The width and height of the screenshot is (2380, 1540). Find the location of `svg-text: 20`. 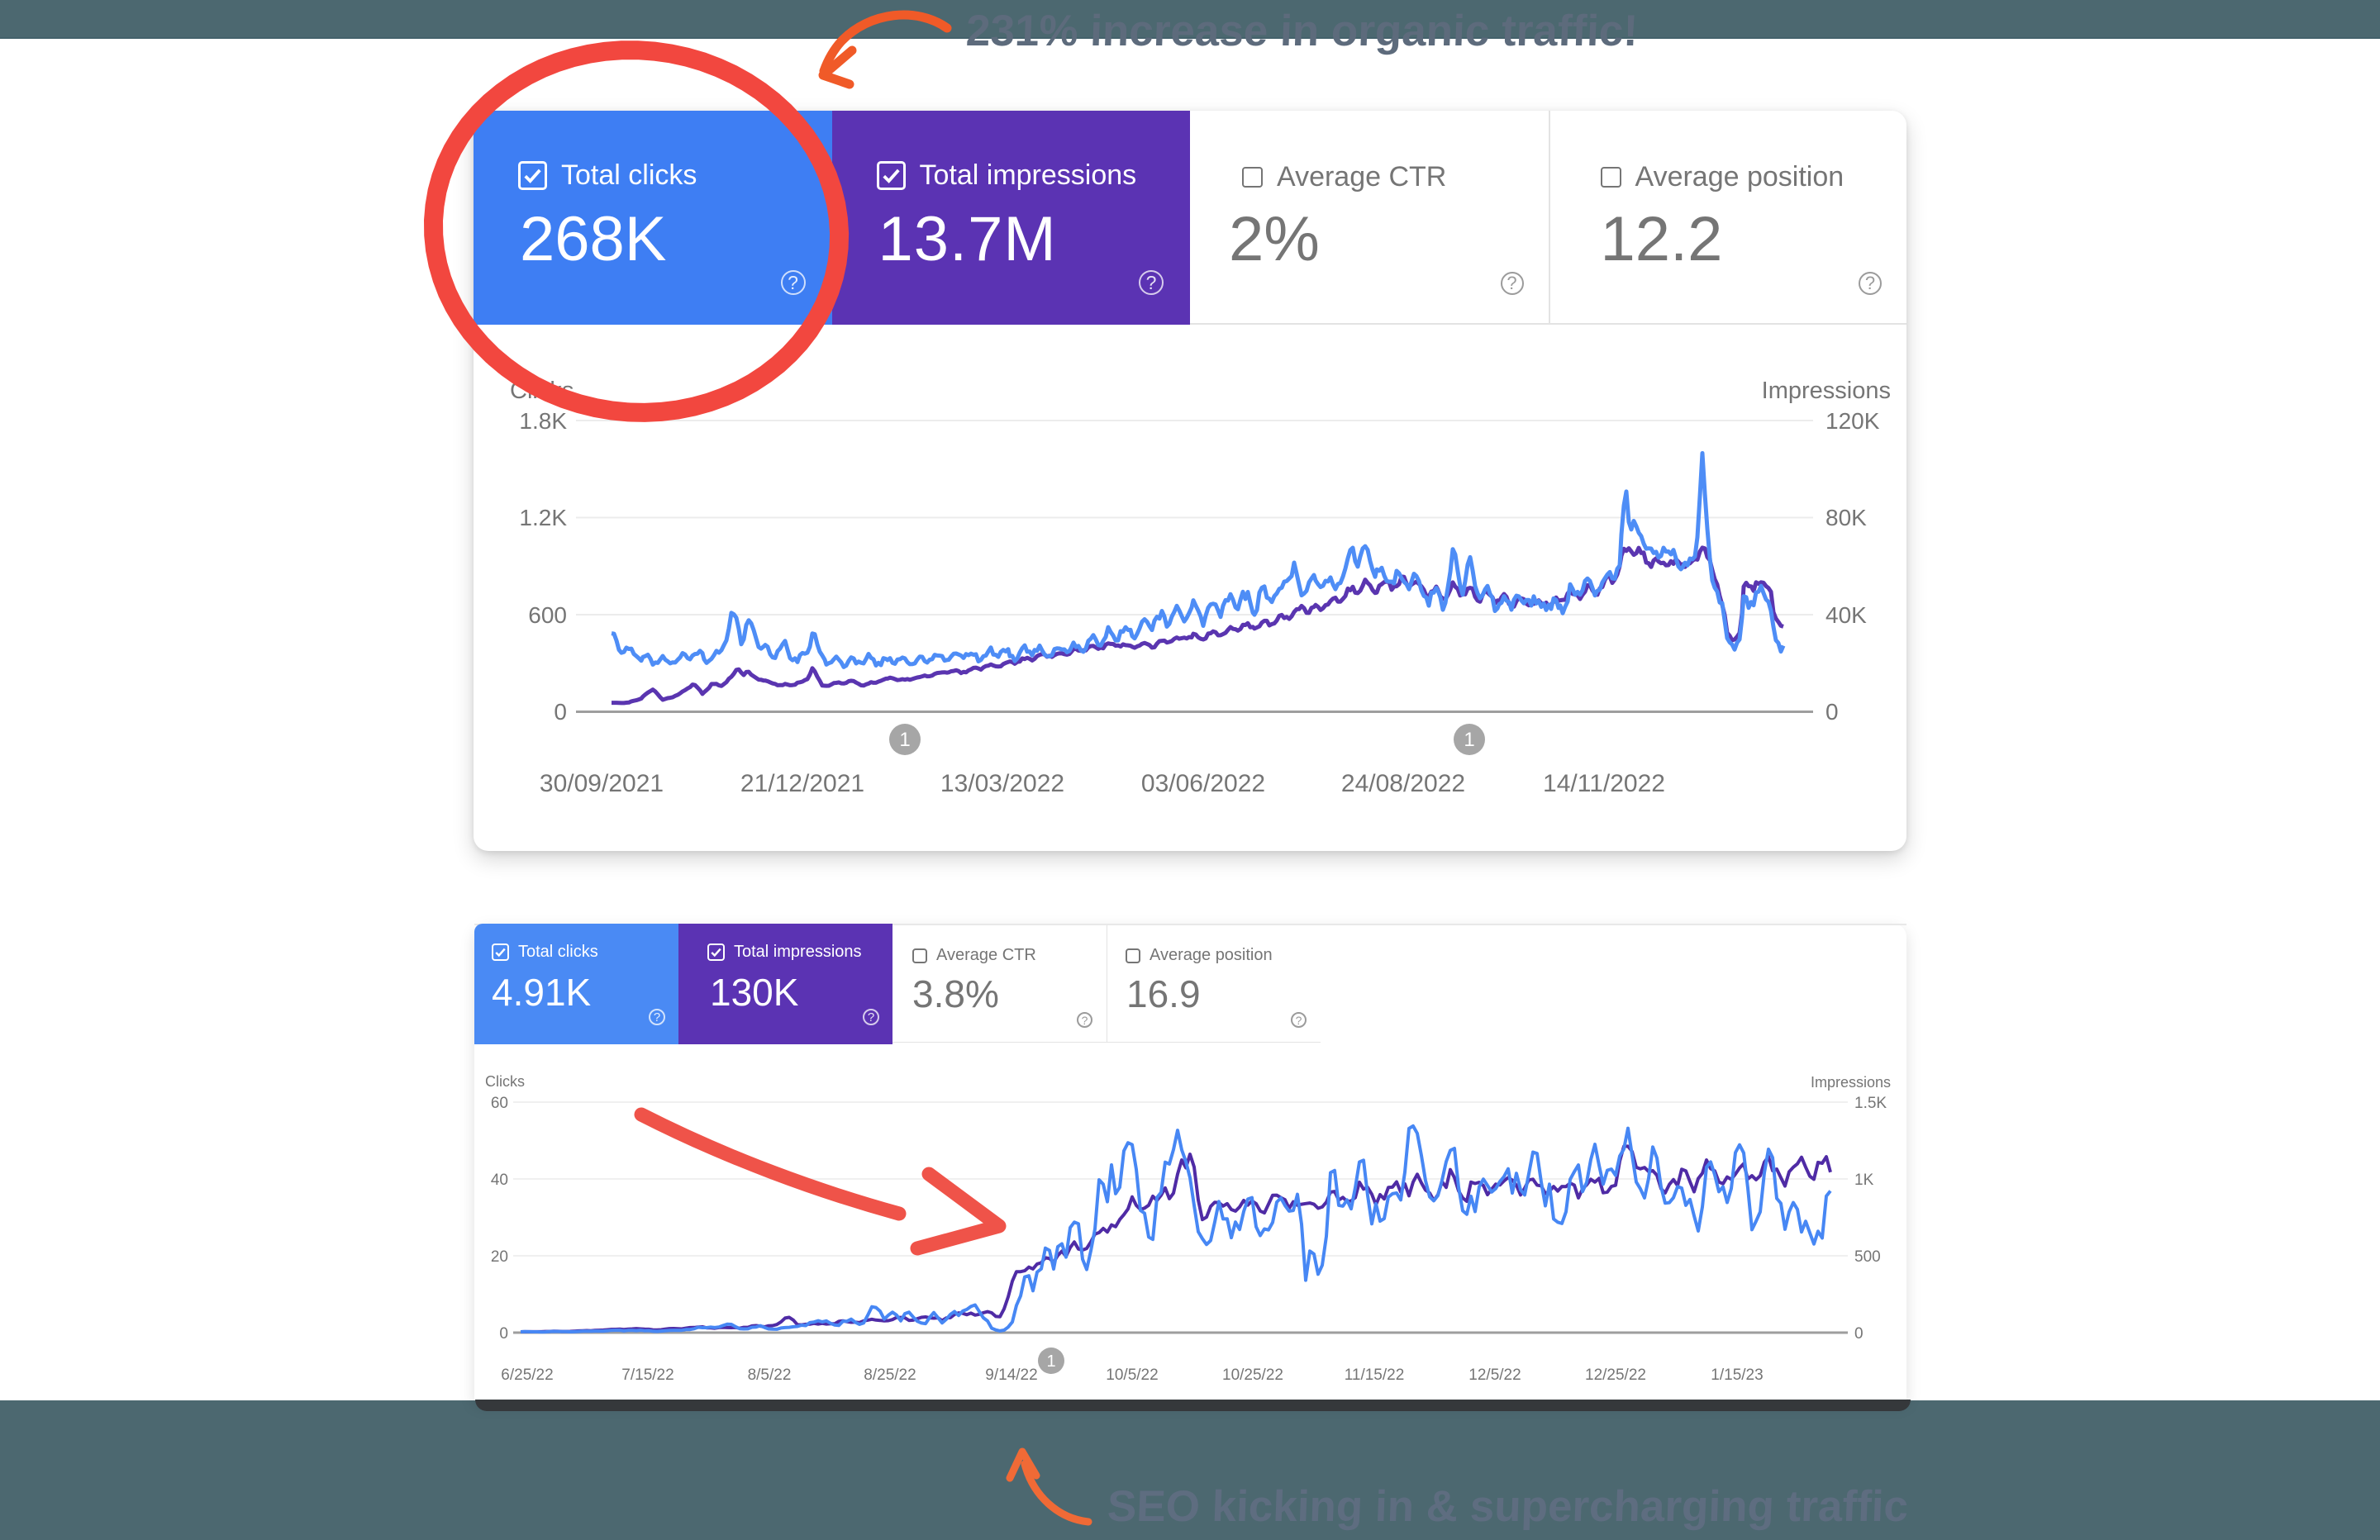

svg-text: 20 is located at coordinates (499, 1257).